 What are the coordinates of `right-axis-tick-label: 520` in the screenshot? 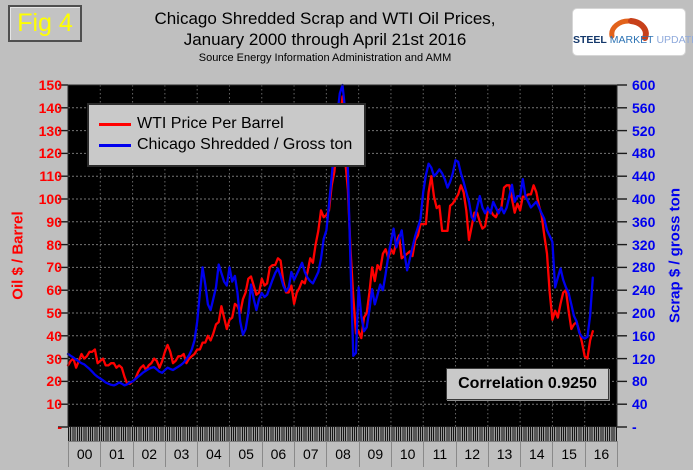 It's located at (644, 130).